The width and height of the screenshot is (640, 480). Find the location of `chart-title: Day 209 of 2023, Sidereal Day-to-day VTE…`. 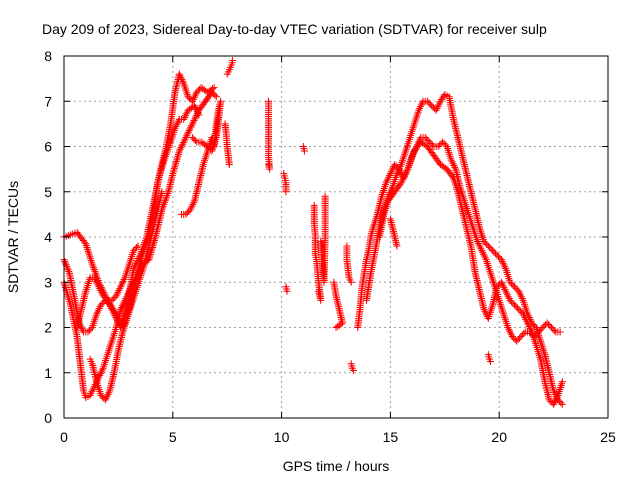

chart-title: Day 209 of 2023, Sidereal Day-to-day VTE… is located at coordinates (294, 29).